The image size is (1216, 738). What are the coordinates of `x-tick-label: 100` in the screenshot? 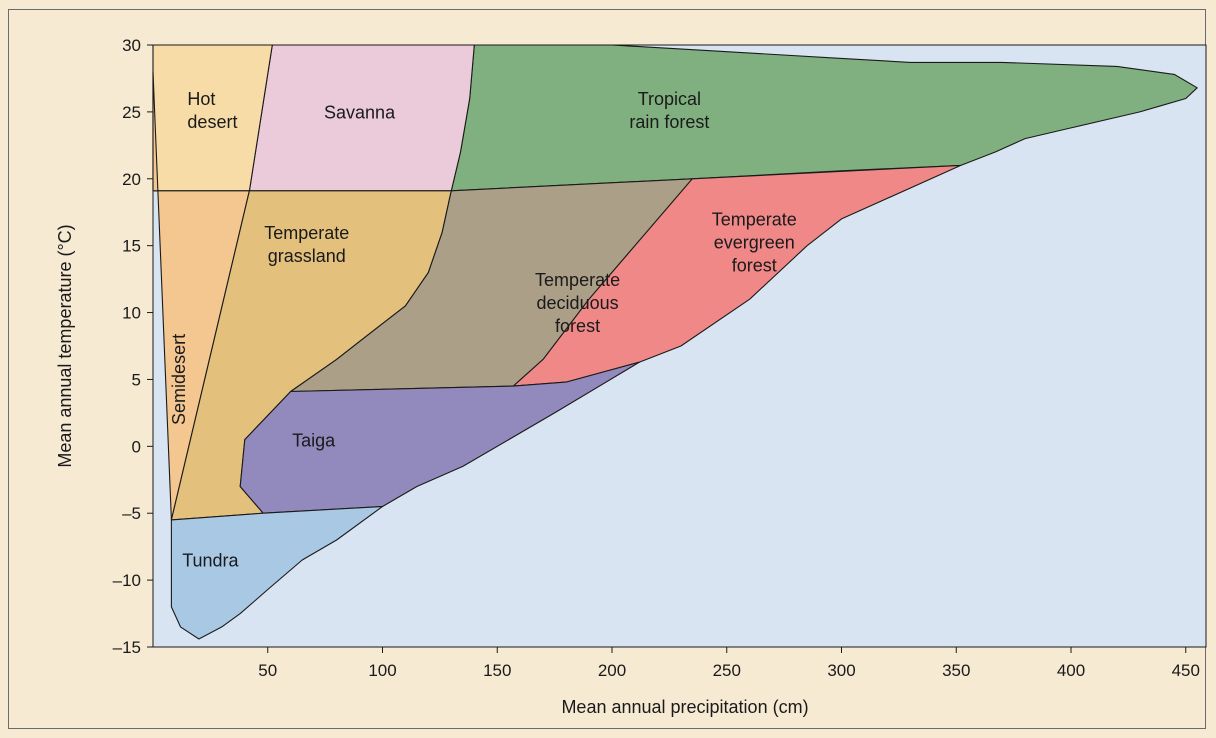 It's located at (382, 670).